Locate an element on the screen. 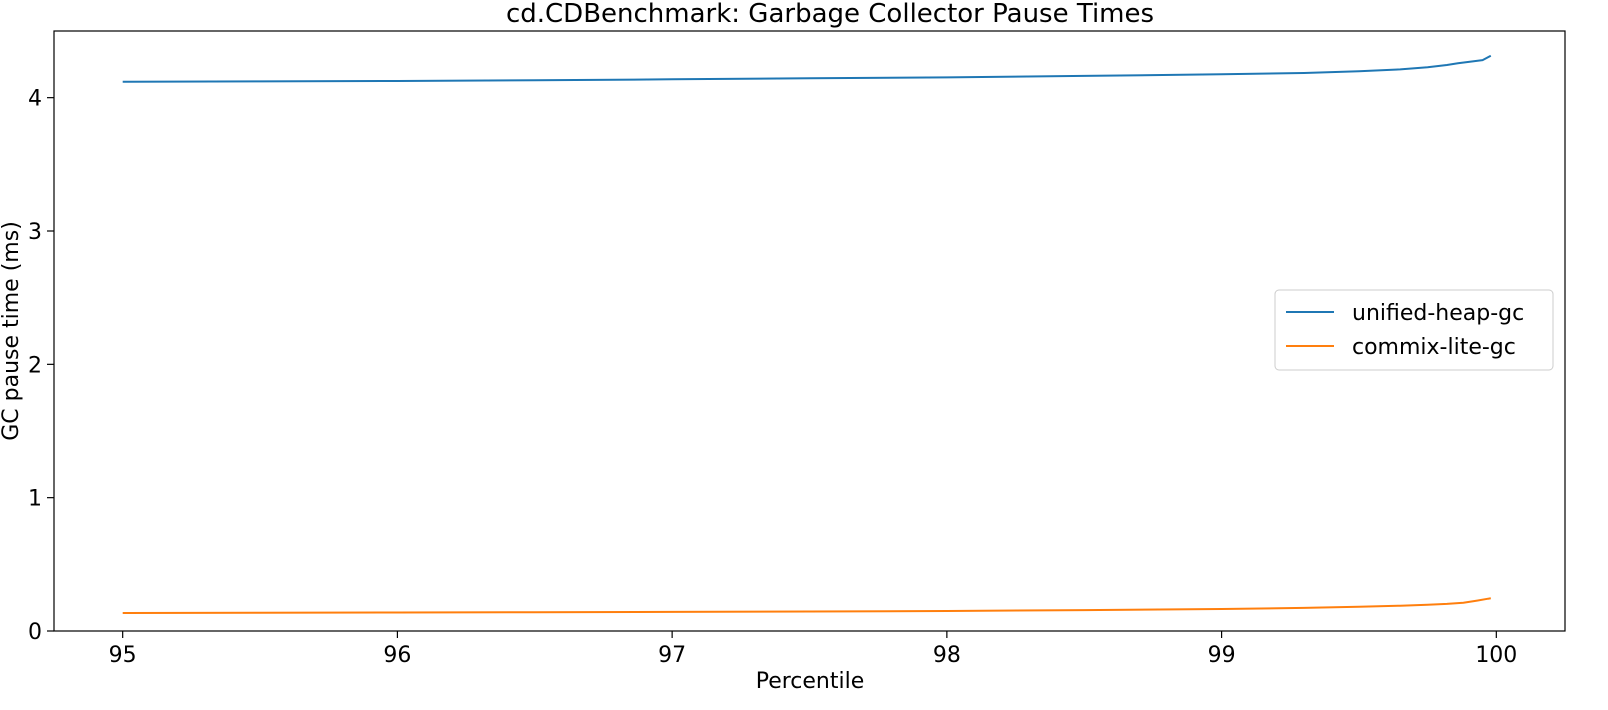  series-line-unified-heap-gc is located at coordinates (807, 68).